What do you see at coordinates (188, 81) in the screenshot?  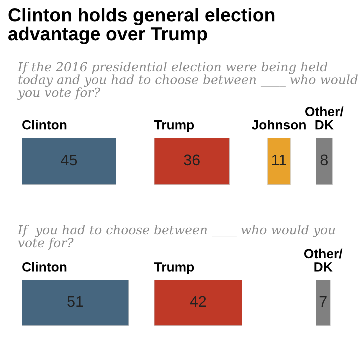 I see `text: If the 2016 presidential election were being held today and you had to choose between ____ who would you vote for?` at bounding box center [188, 81].